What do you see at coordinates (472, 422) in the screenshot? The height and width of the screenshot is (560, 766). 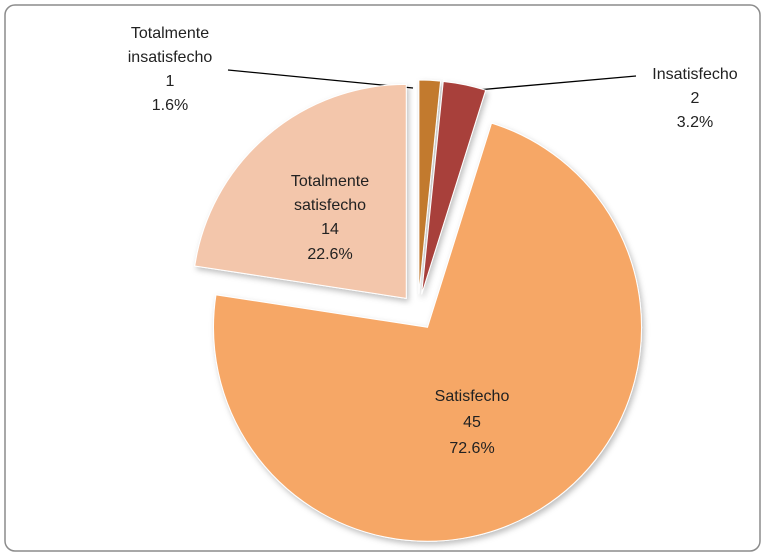 I see `slice-value-label: 45` at bounding box center [472, 422].